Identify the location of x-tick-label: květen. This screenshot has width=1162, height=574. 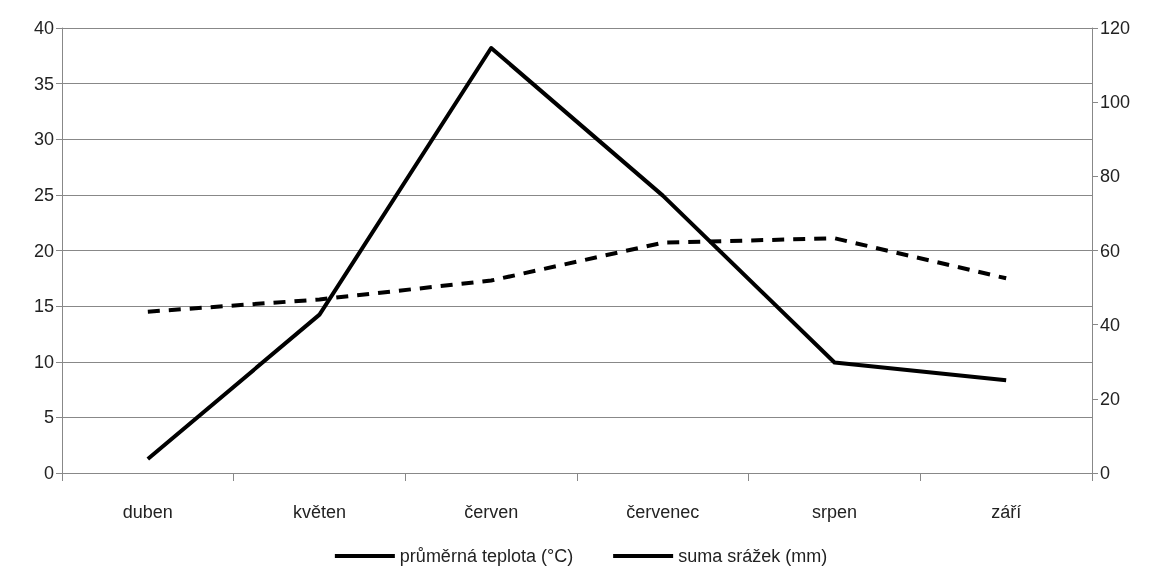
(319, 512).